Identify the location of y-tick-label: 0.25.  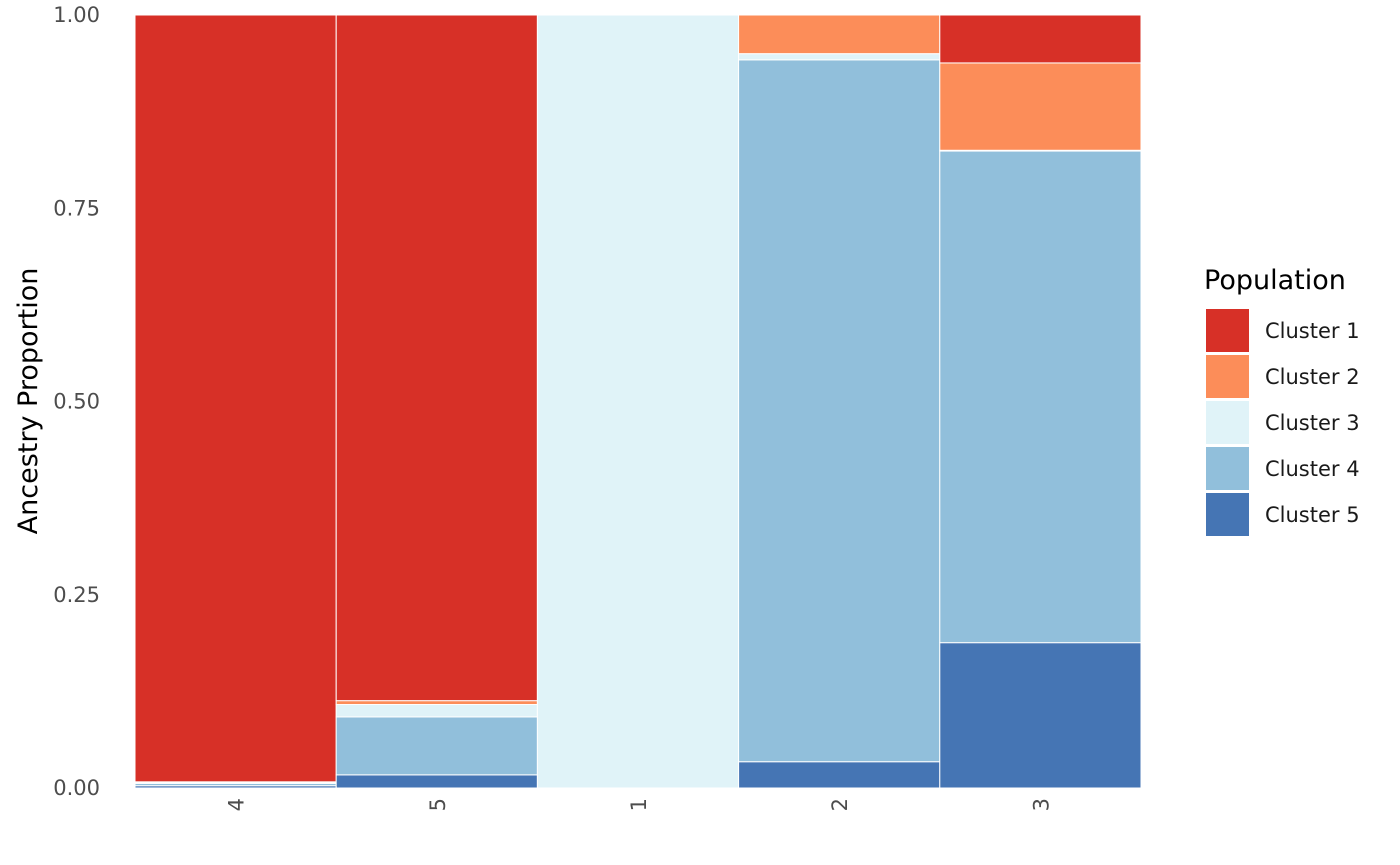
(76, 595).